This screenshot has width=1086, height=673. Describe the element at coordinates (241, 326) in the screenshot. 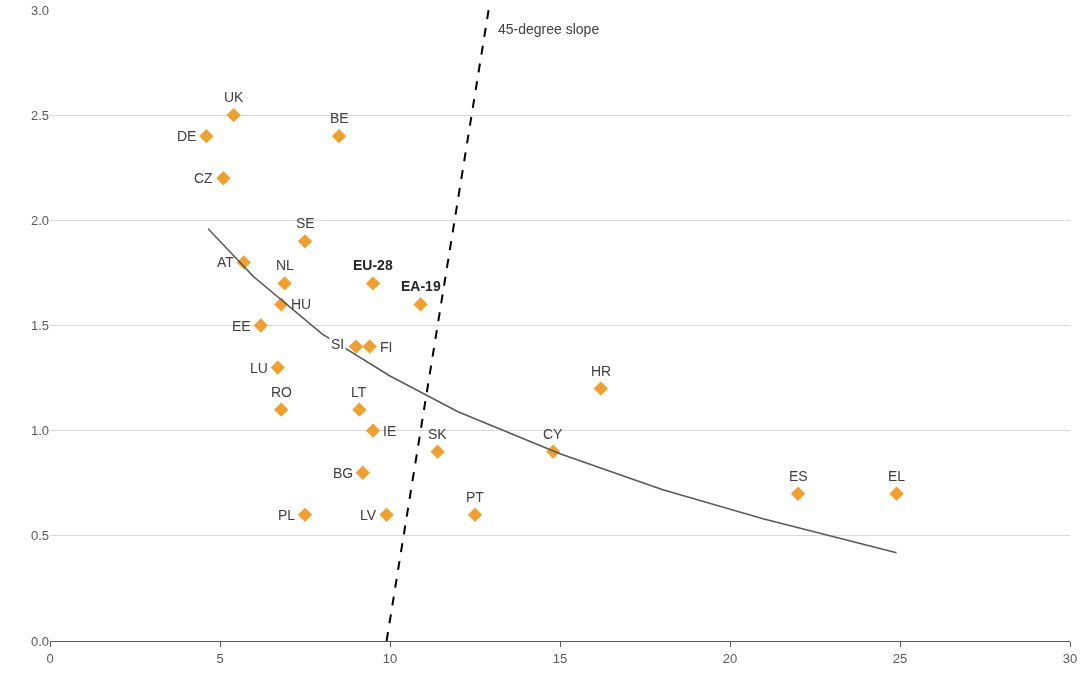

I see `annotation: EE` at that location.